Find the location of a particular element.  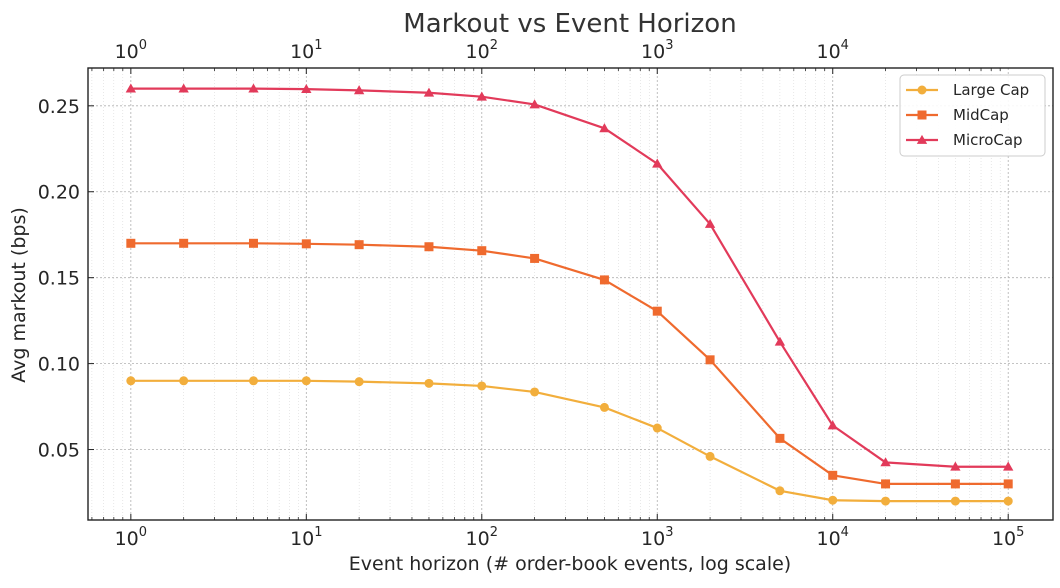

legend-label: MidCap is located at coordinates (981, 115).